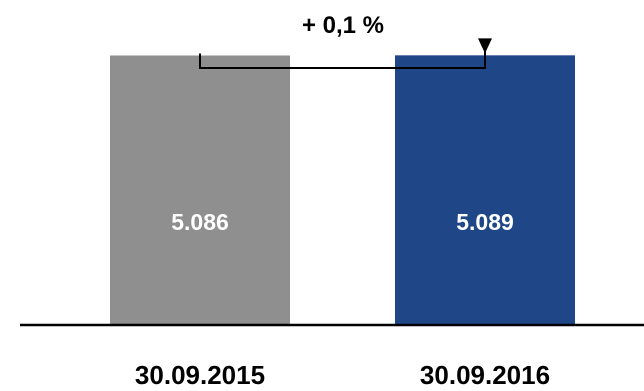 Image resolution: width=644 pixels, height=391 pixels. Describe the element at coordinates (342, 375) in the screenshot. I see `category-labels: 30.09.2015 30.09.2016` at that location.